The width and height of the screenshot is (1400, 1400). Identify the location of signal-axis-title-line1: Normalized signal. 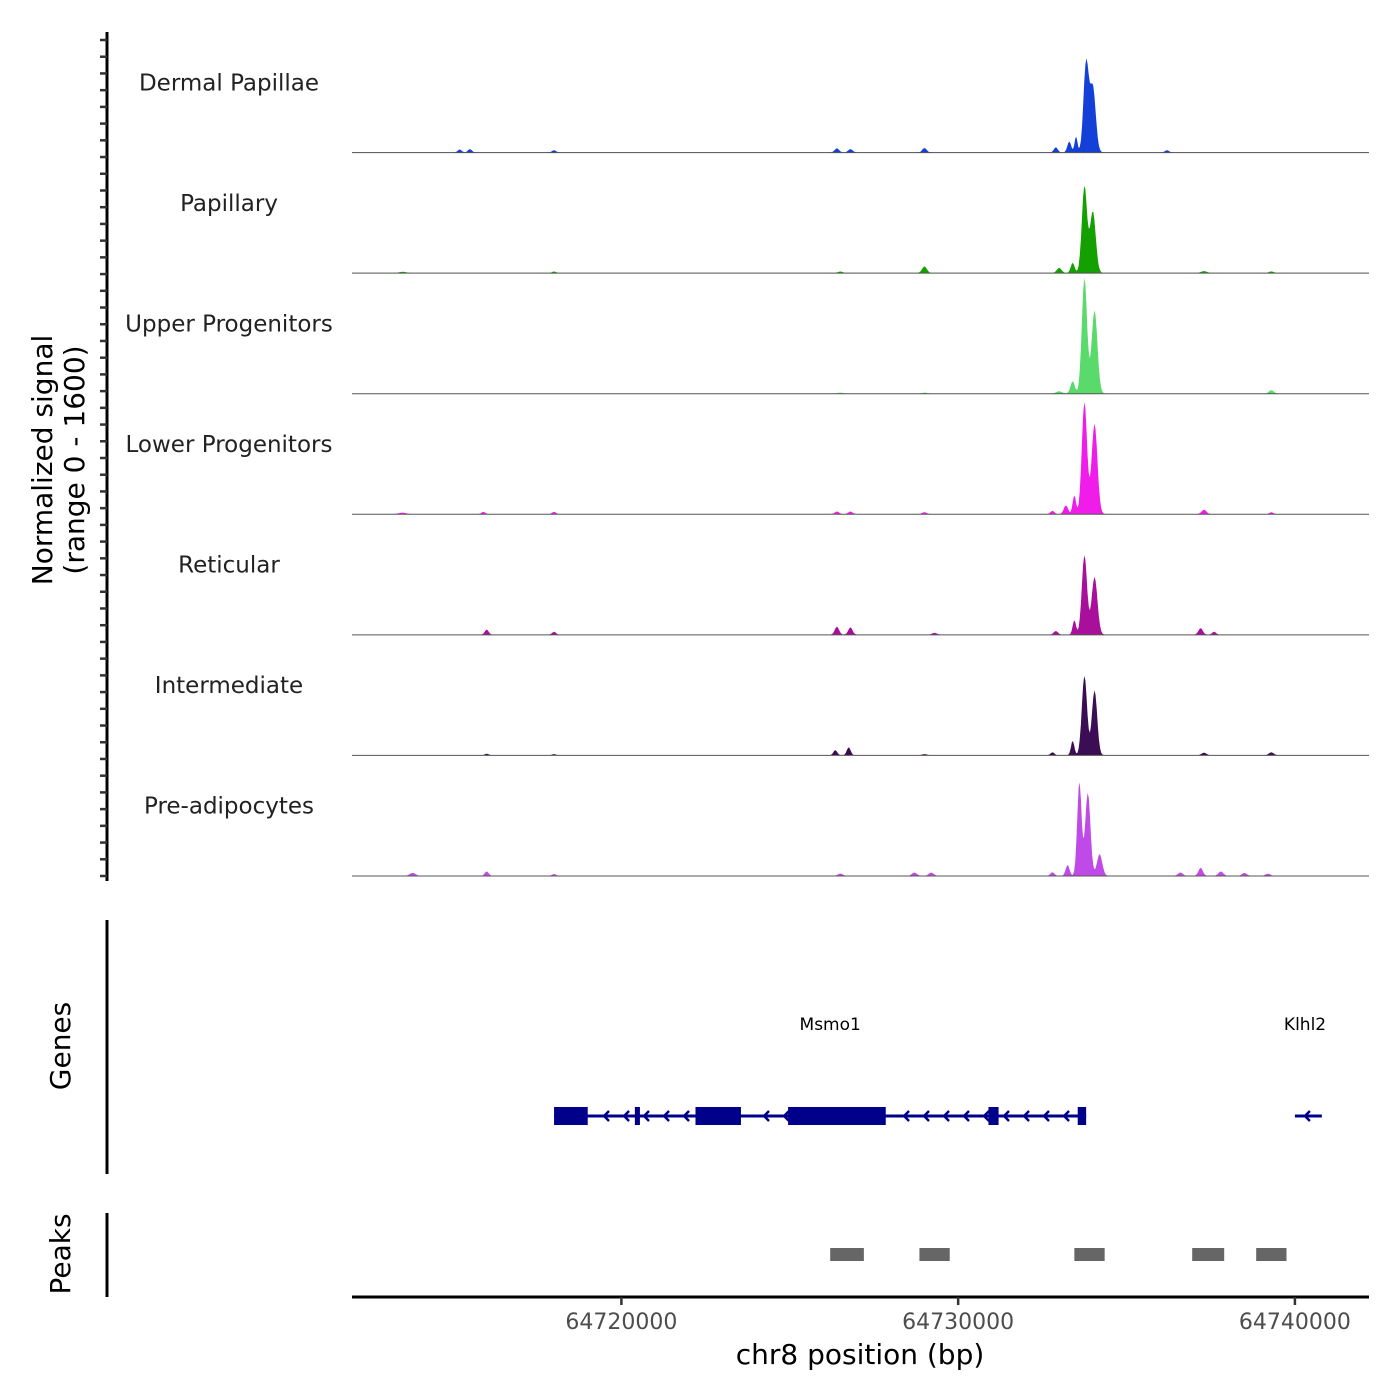
(42, 460).